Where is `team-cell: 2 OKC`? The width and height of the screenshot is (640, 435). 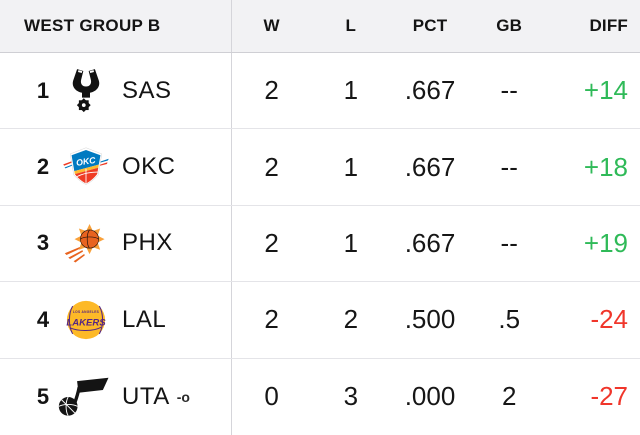
team-cell: 2 OKC is located at coordinates (116, 167).